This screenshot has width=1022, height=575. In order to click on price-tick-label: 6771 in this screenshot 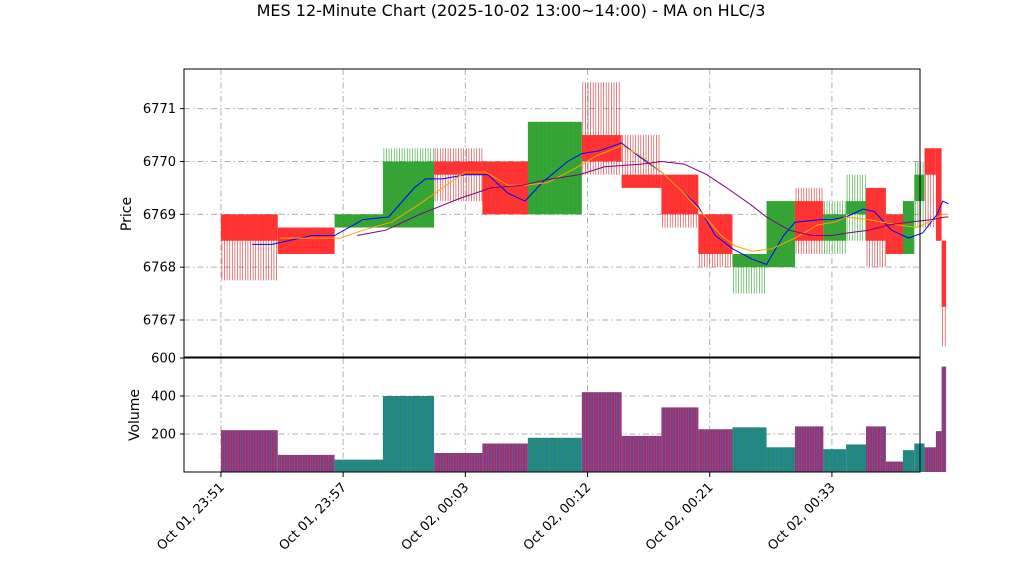, I will do `click(159, 109)`.